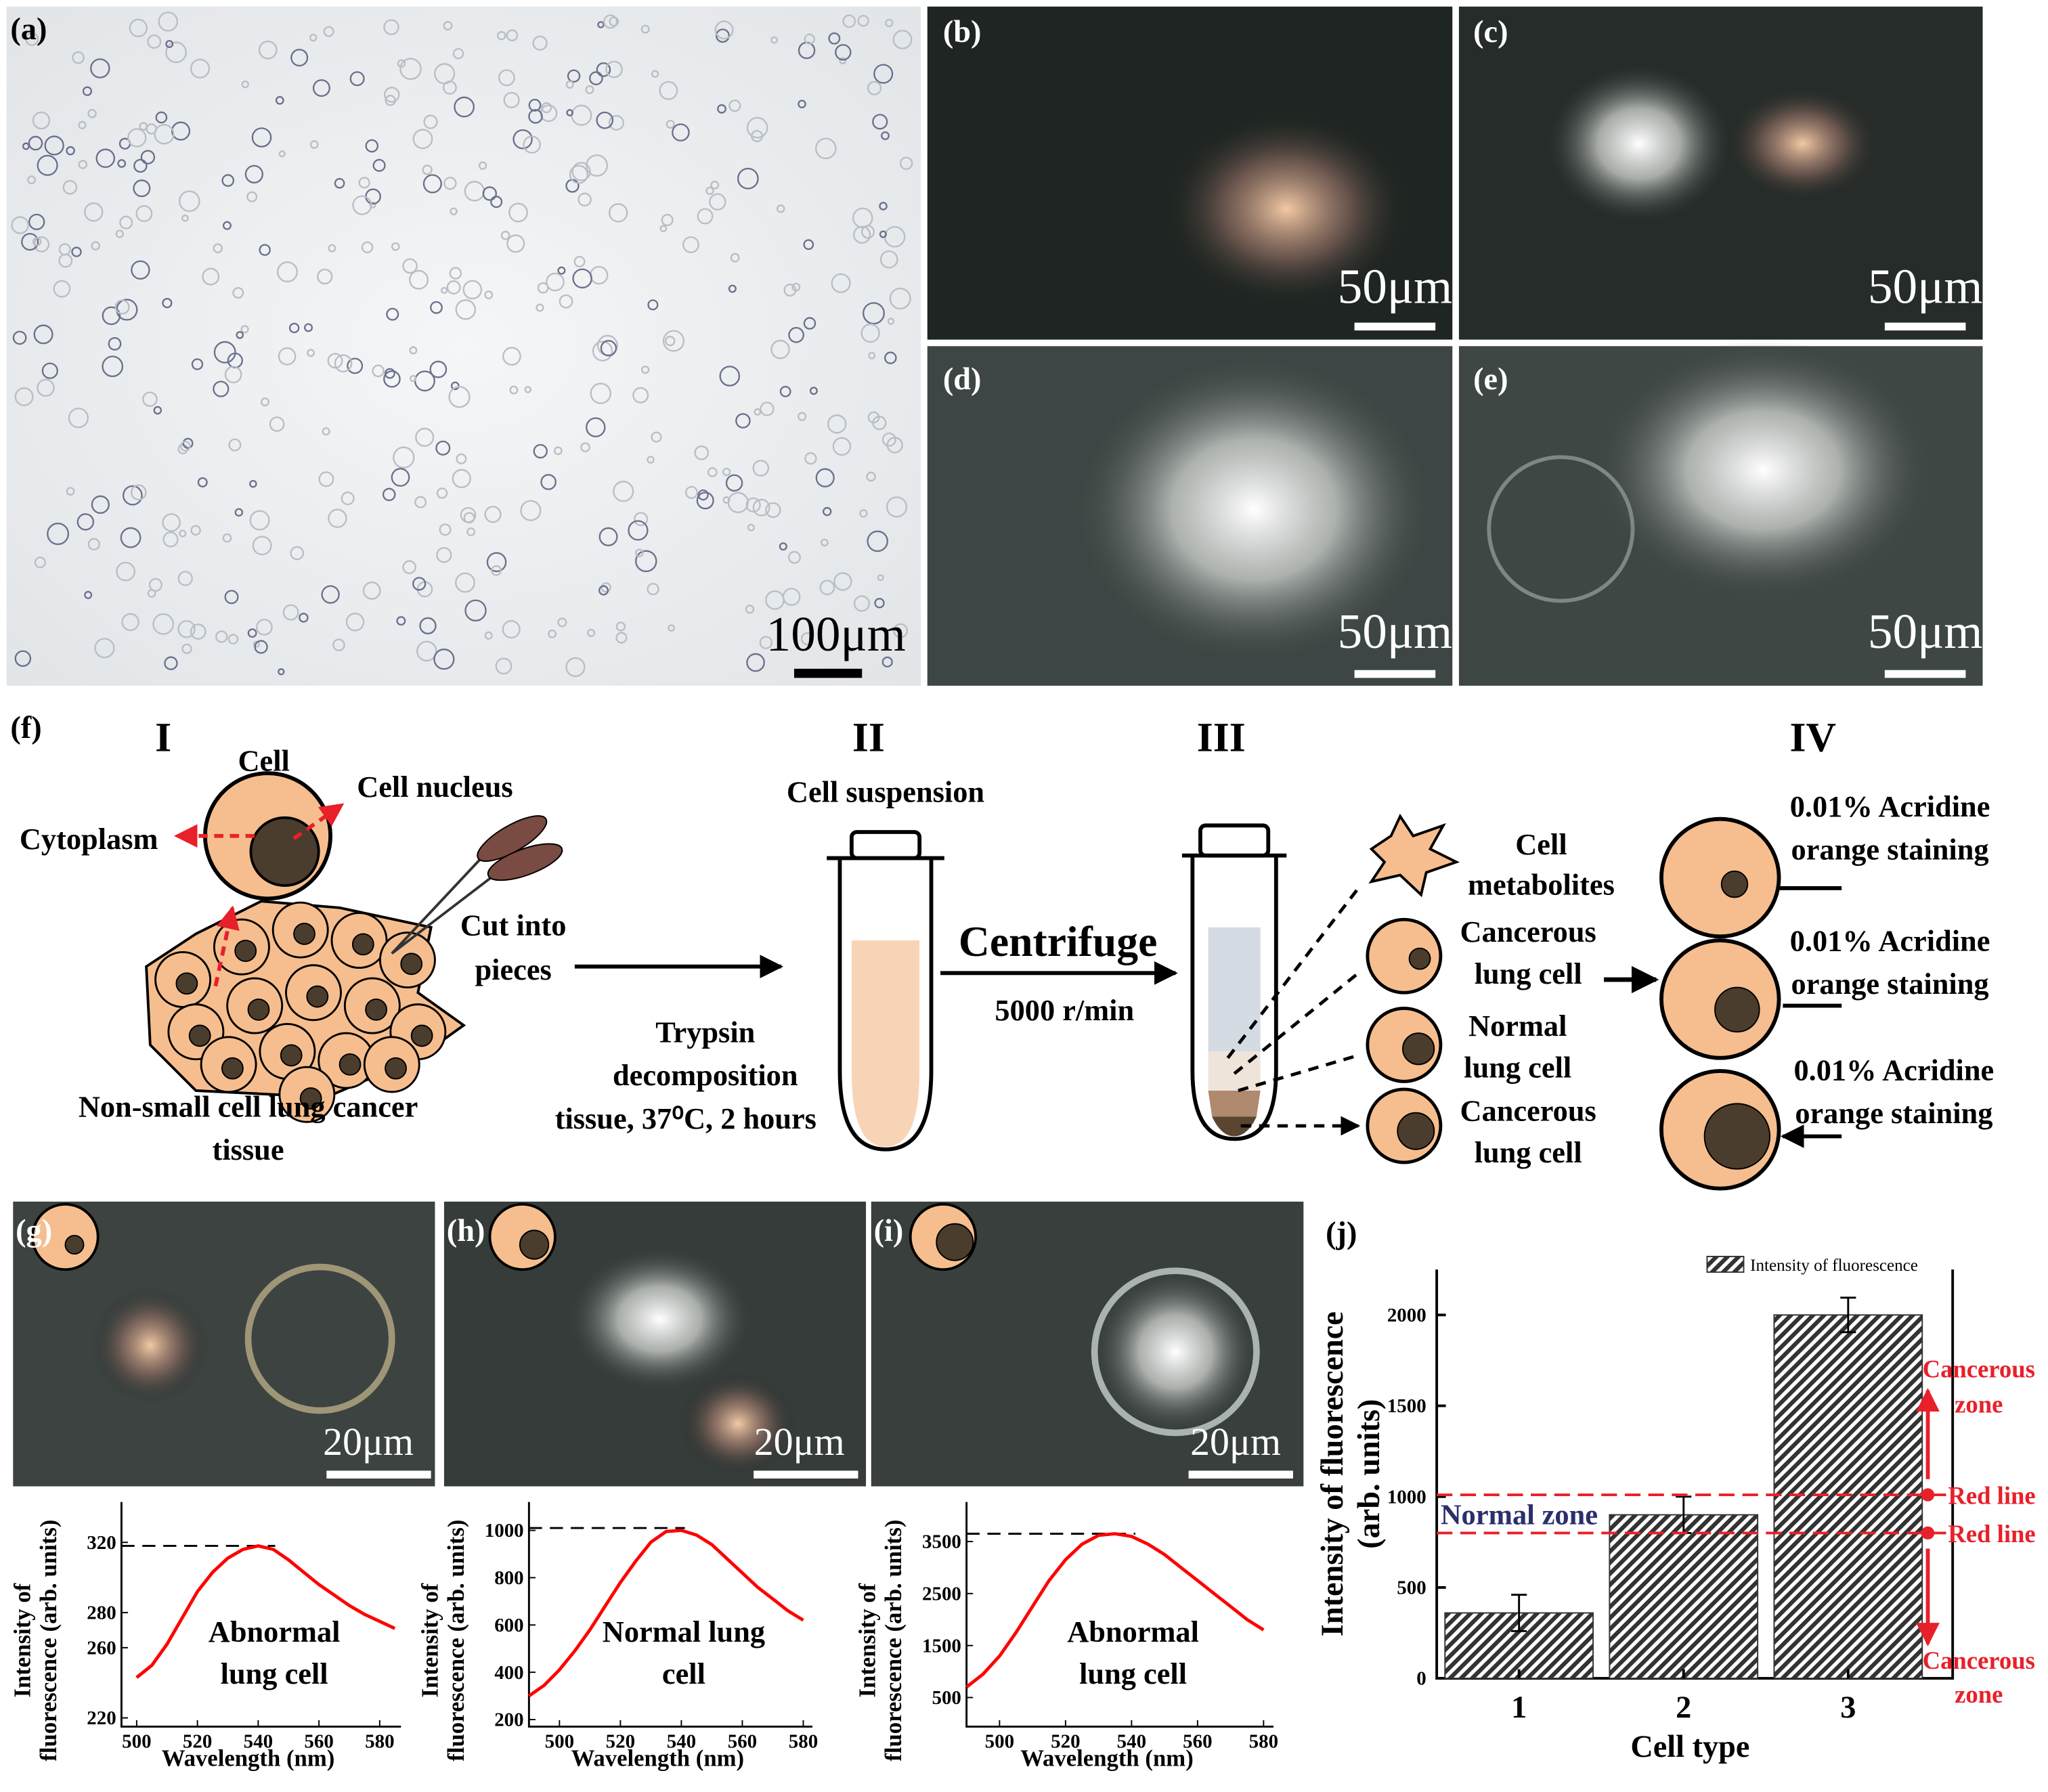 The height and width of the screenshot is (1792, 2048). Describe the element at coordinates (1528, 1152) in the screenshot. I see `text: lung cell` at that location.